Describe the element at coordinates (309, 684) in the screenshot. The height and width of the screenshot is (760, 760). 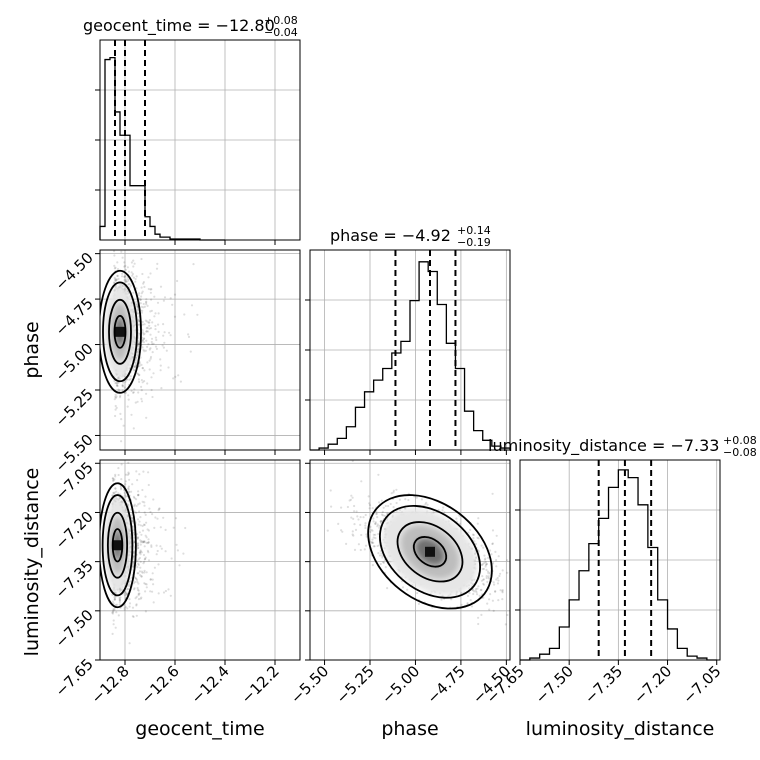
I see `x-tick-label: −5.50` at that location.